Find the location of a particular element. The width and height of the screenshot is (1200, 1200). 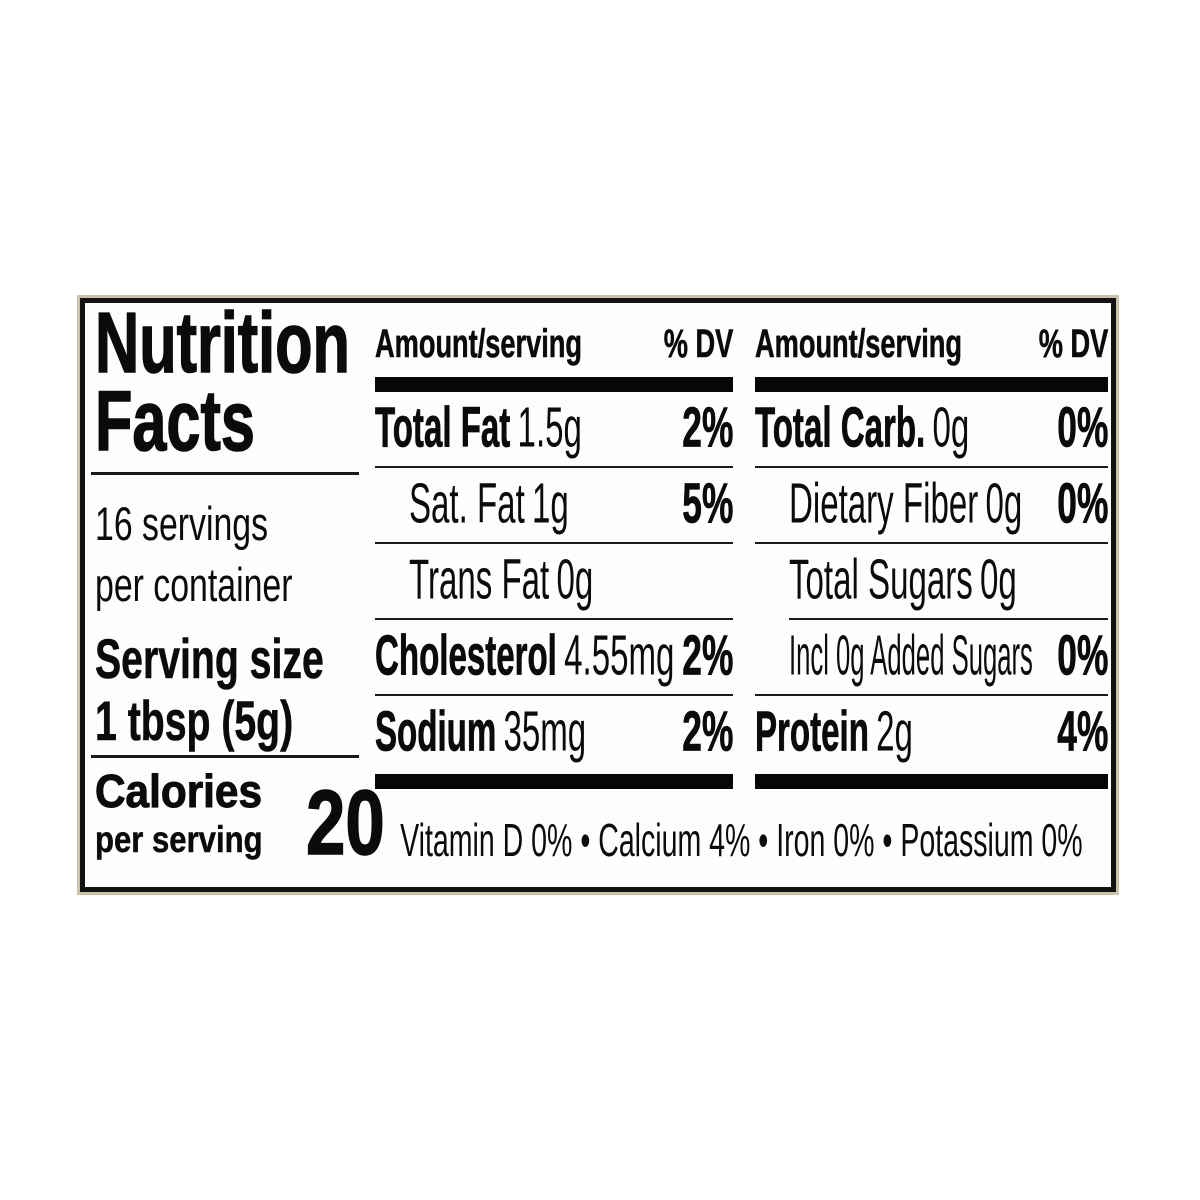

nutrient-text: Sat. Fat 1g is located at coordinates (489, 504).